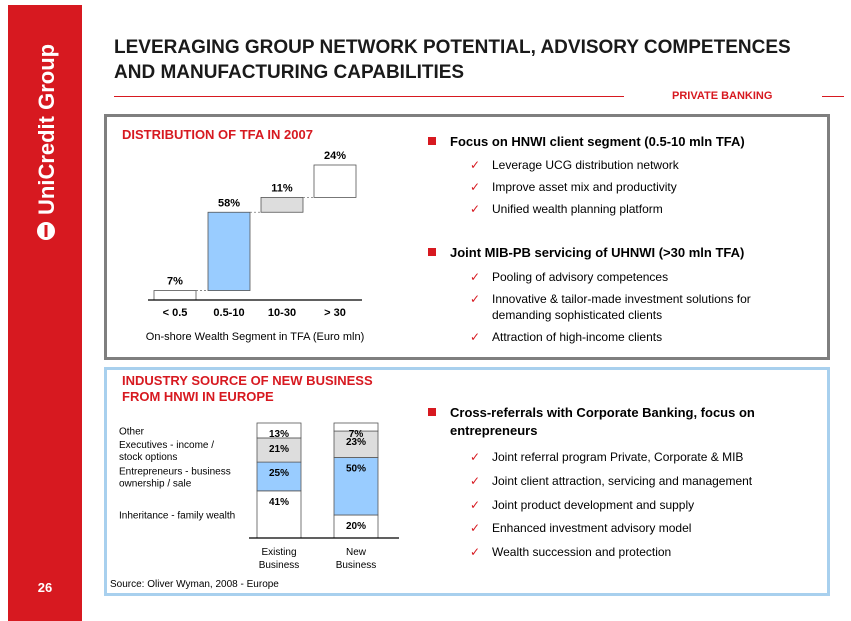  I want to click on check-item: ✓ Leverage UCG distribution network, so click(574, 165).